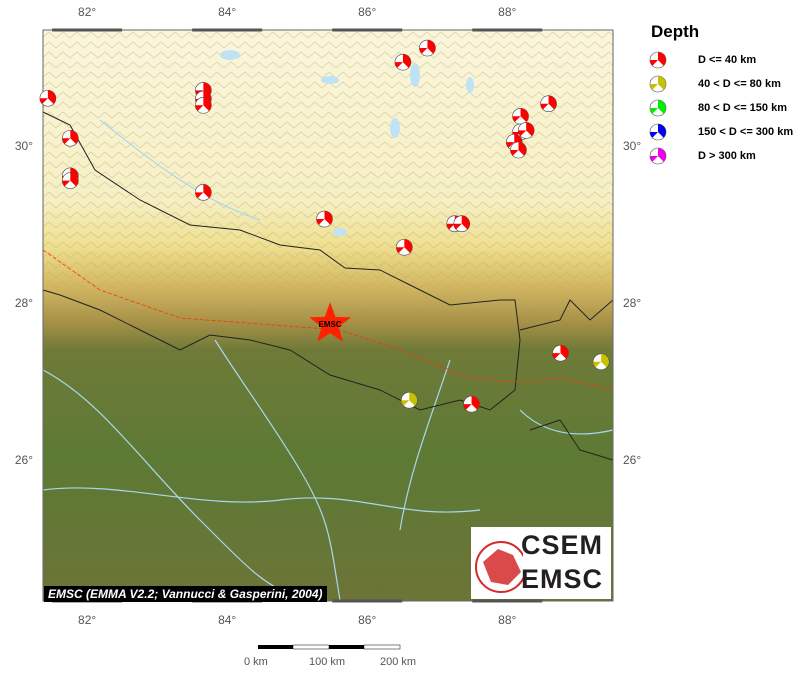  I want to click on fault-line, so click(328, 320).